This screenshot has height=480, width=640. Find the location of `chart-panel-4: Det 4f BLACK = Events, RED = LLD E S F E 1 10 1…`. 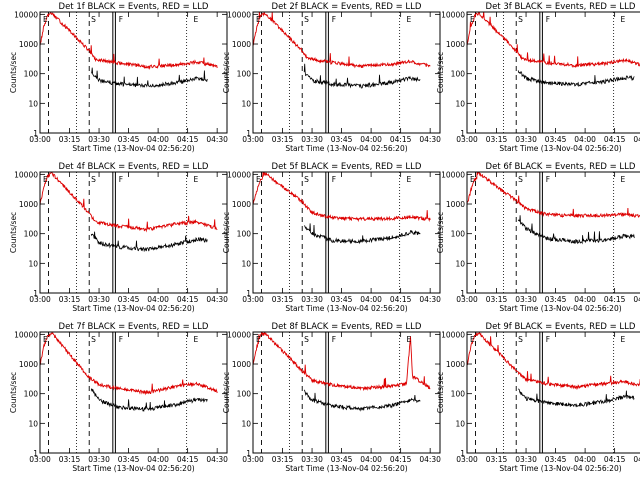

chart-panel-4: Det 4f BLACK = Events, RED = LLD E S F E 1 10 1… is located at coordinates (118, 237).